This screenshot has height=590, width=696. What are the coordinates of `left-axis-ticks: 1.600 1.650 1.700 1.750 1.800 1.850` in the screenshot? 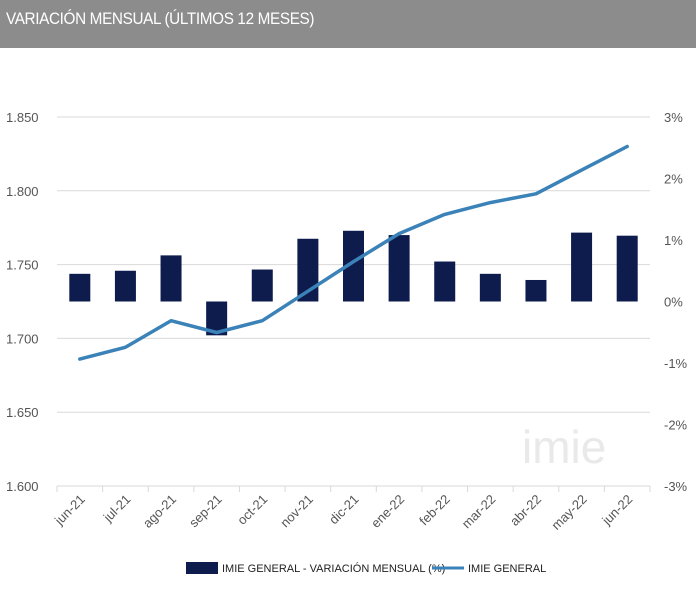 It's located at (22, 302).